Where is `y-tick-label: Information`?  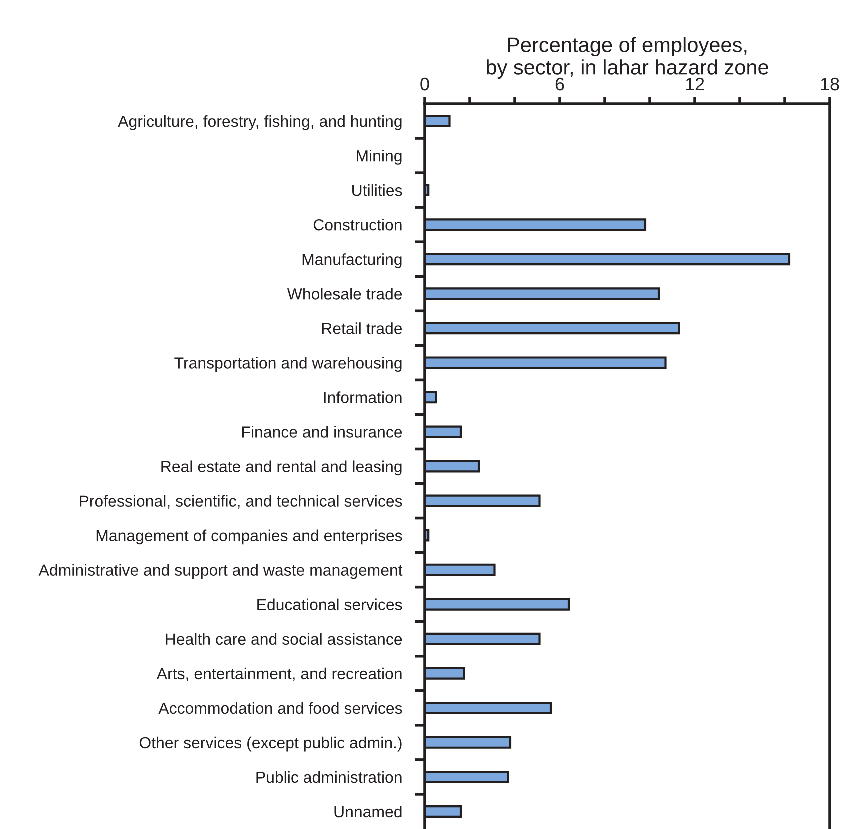 y-tick-label: Information is located at coordinates (363, 398).